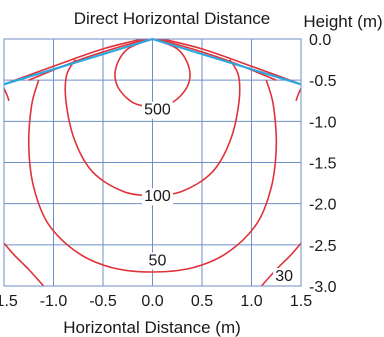 This screenshot has height=337, width=384. Describe the element at coordinates (9, 301) in the screenshot. I see `x-tick-label-0: -1.5` at that location.